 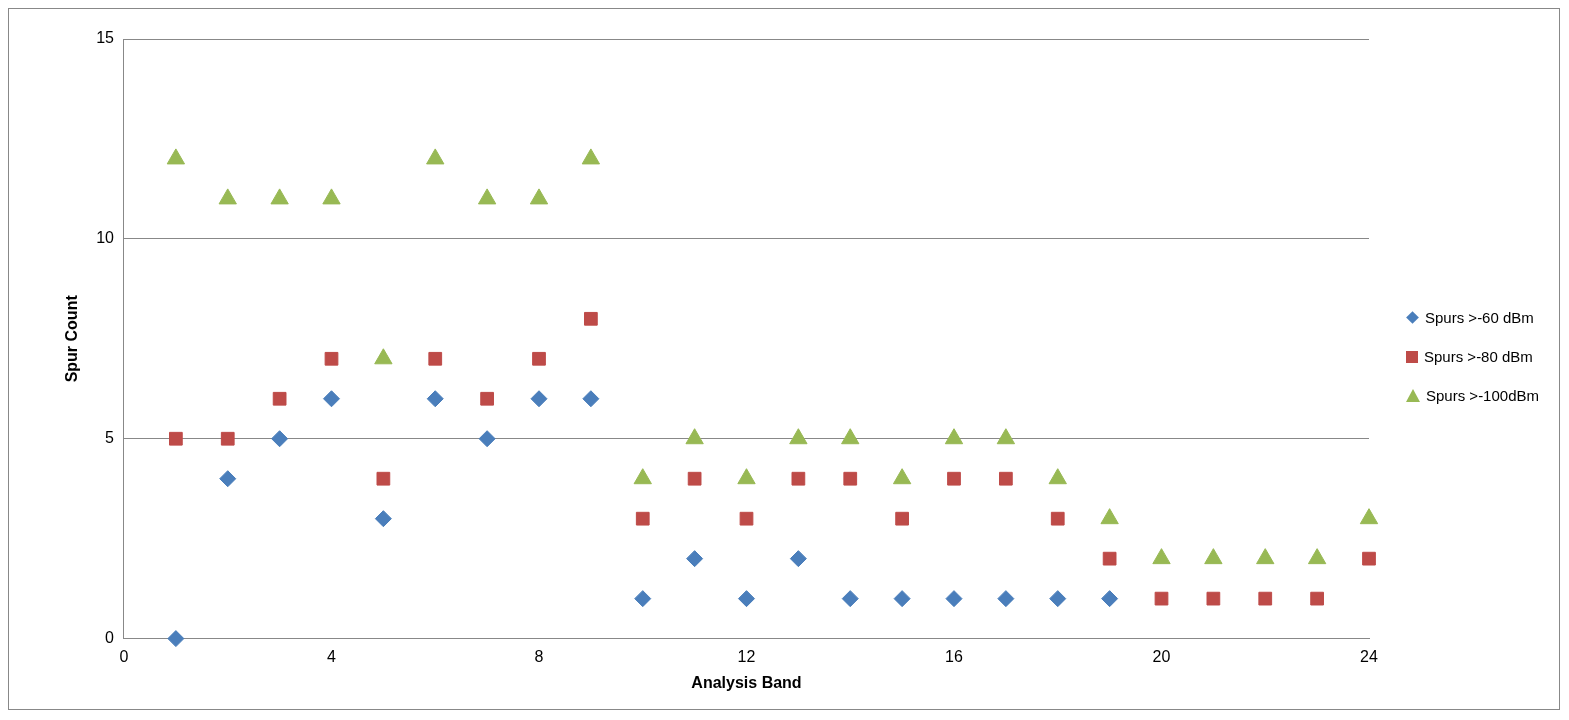 I want to click on x-tick-label: 0, so click(x=124, y=656).